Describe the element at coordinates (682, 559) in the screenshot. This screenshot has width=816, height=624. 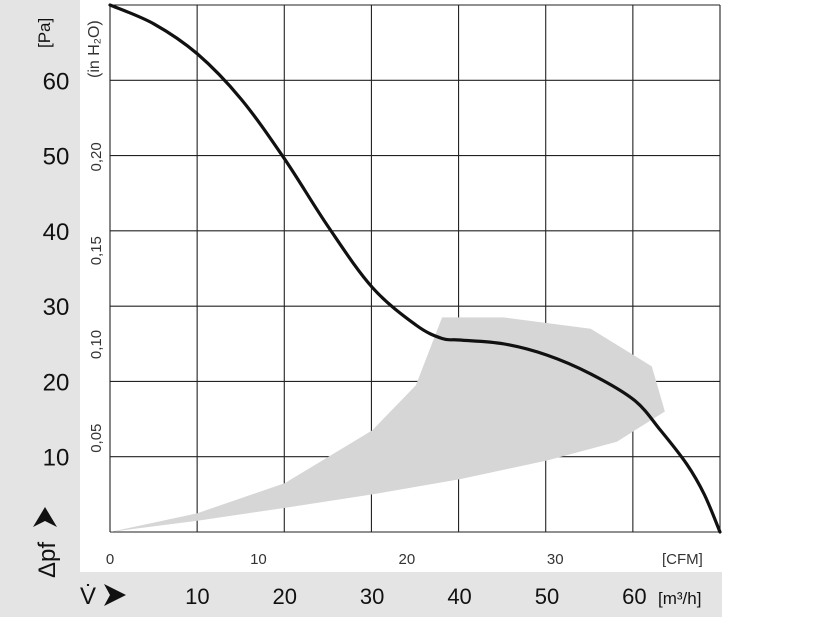
I see `x-unit-label-cfm: [CFM]` at that location.